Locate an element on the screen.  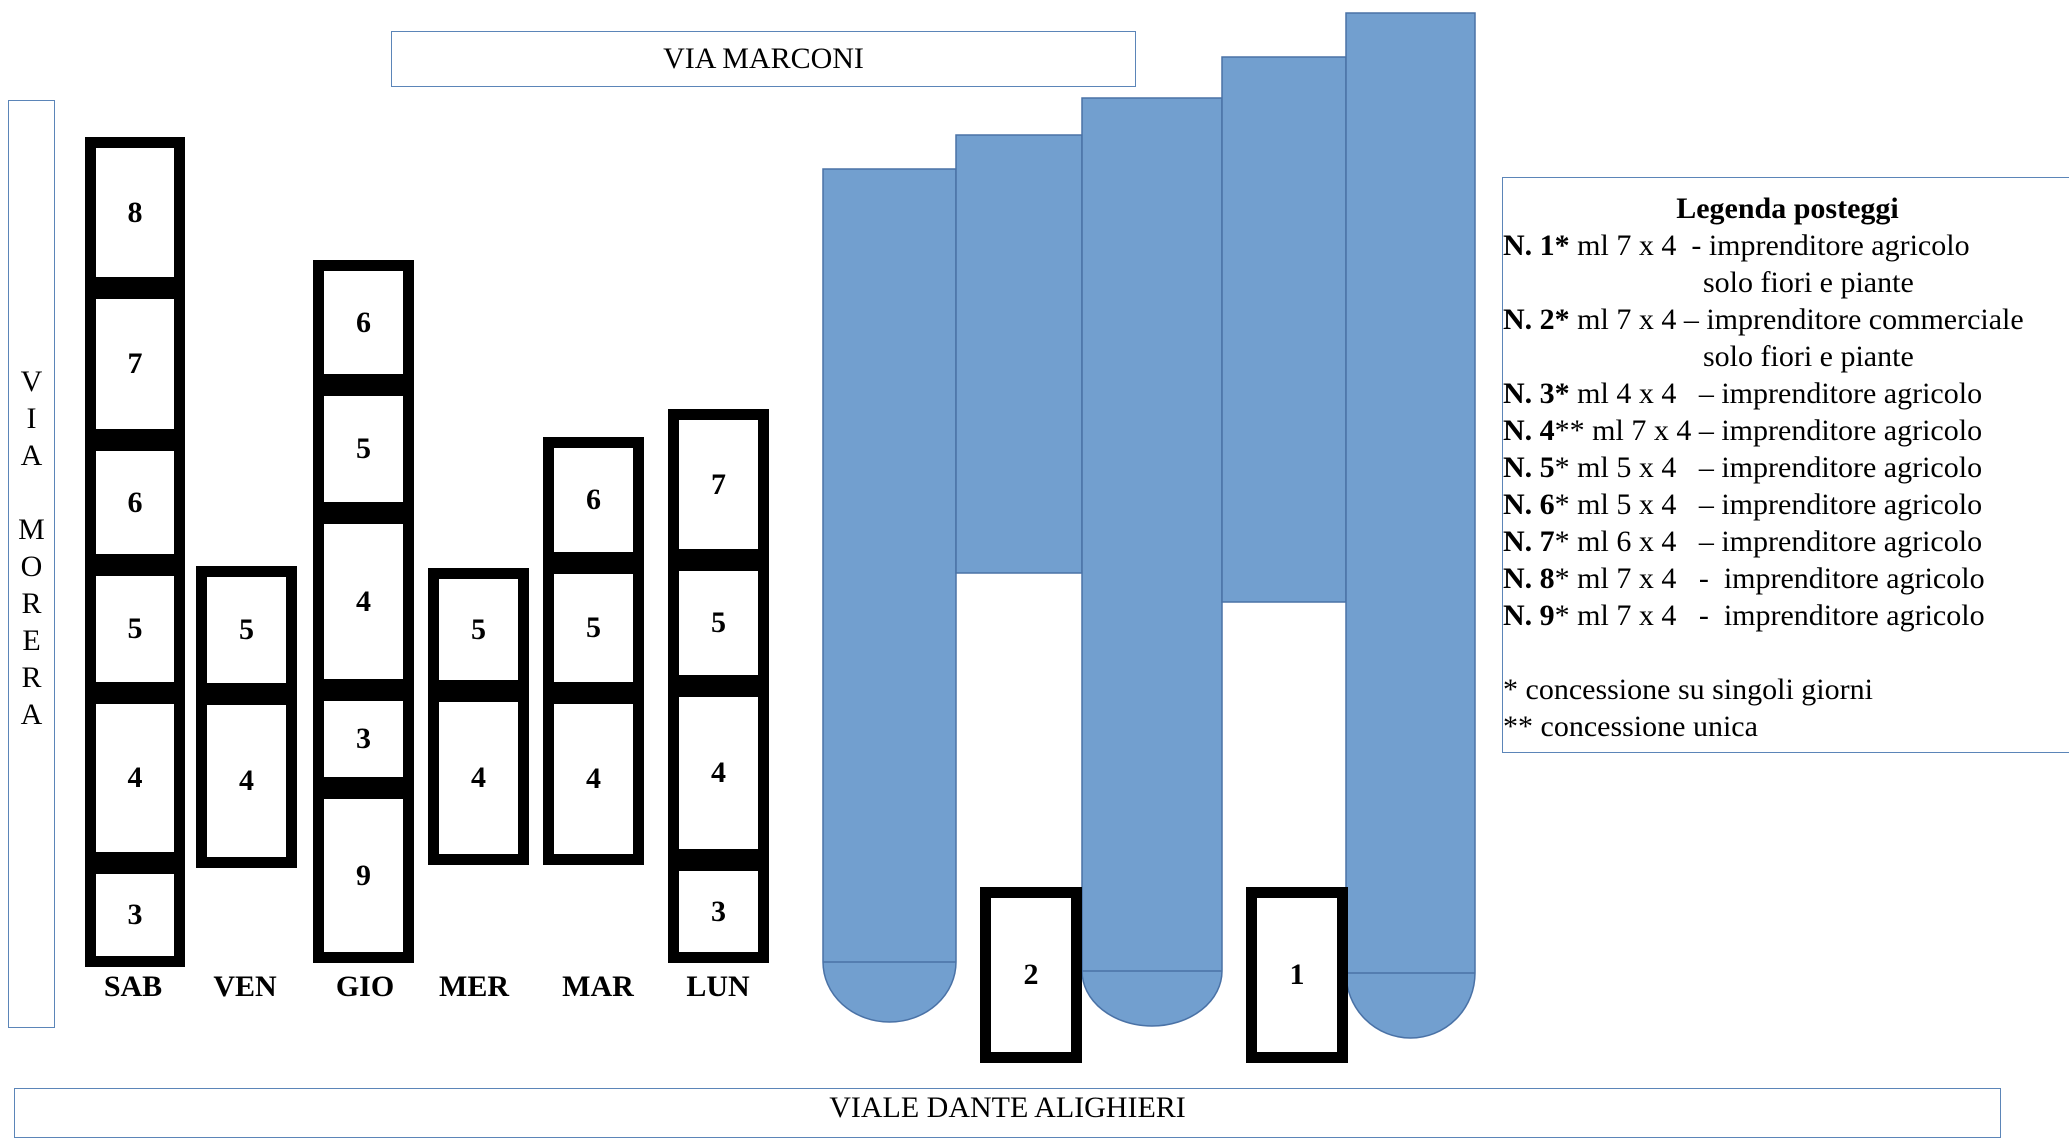
street-via-morera: V I A M O R E R A is located at coordinates (31, 564).